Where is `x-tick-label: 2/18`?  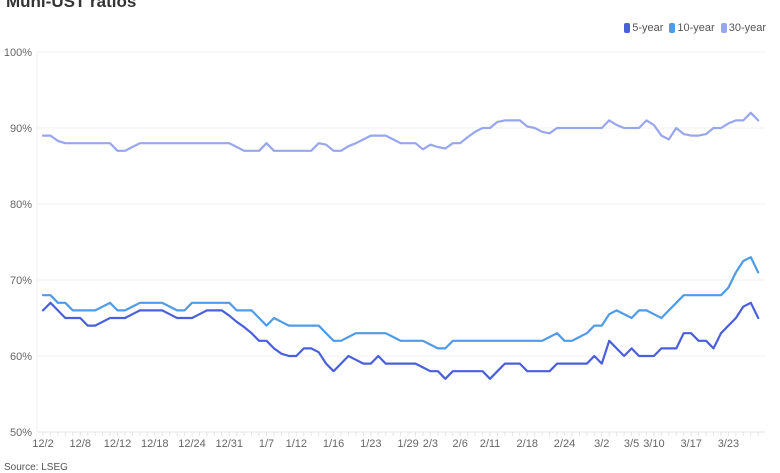 x-tick-label: 2/18 is located at coordinates (527, 444).